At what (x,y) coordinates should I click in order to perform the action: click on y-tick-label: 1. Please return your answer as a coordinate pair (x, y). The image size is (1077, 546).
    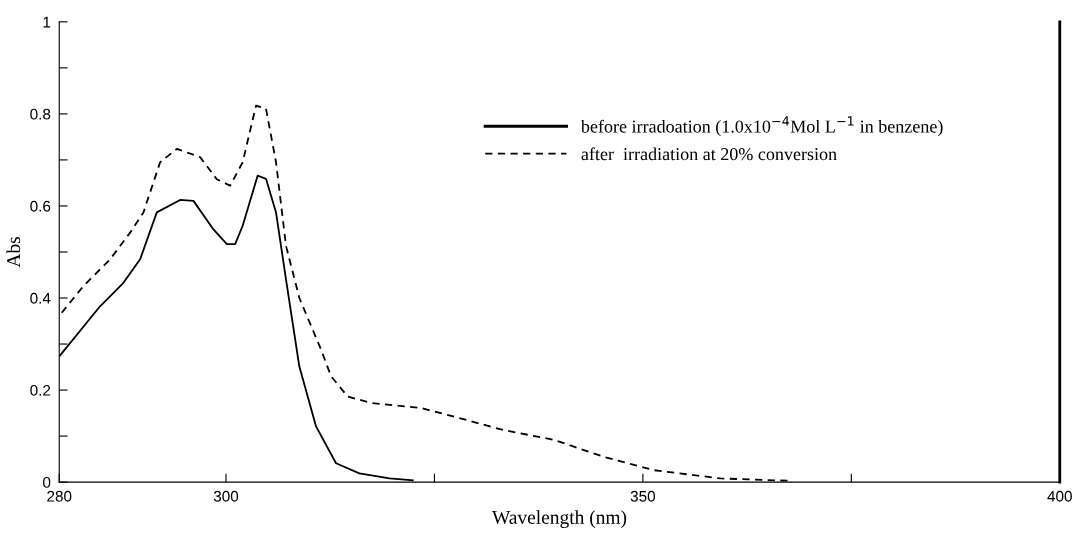
    Looking at the image, I should click on (47, 22).